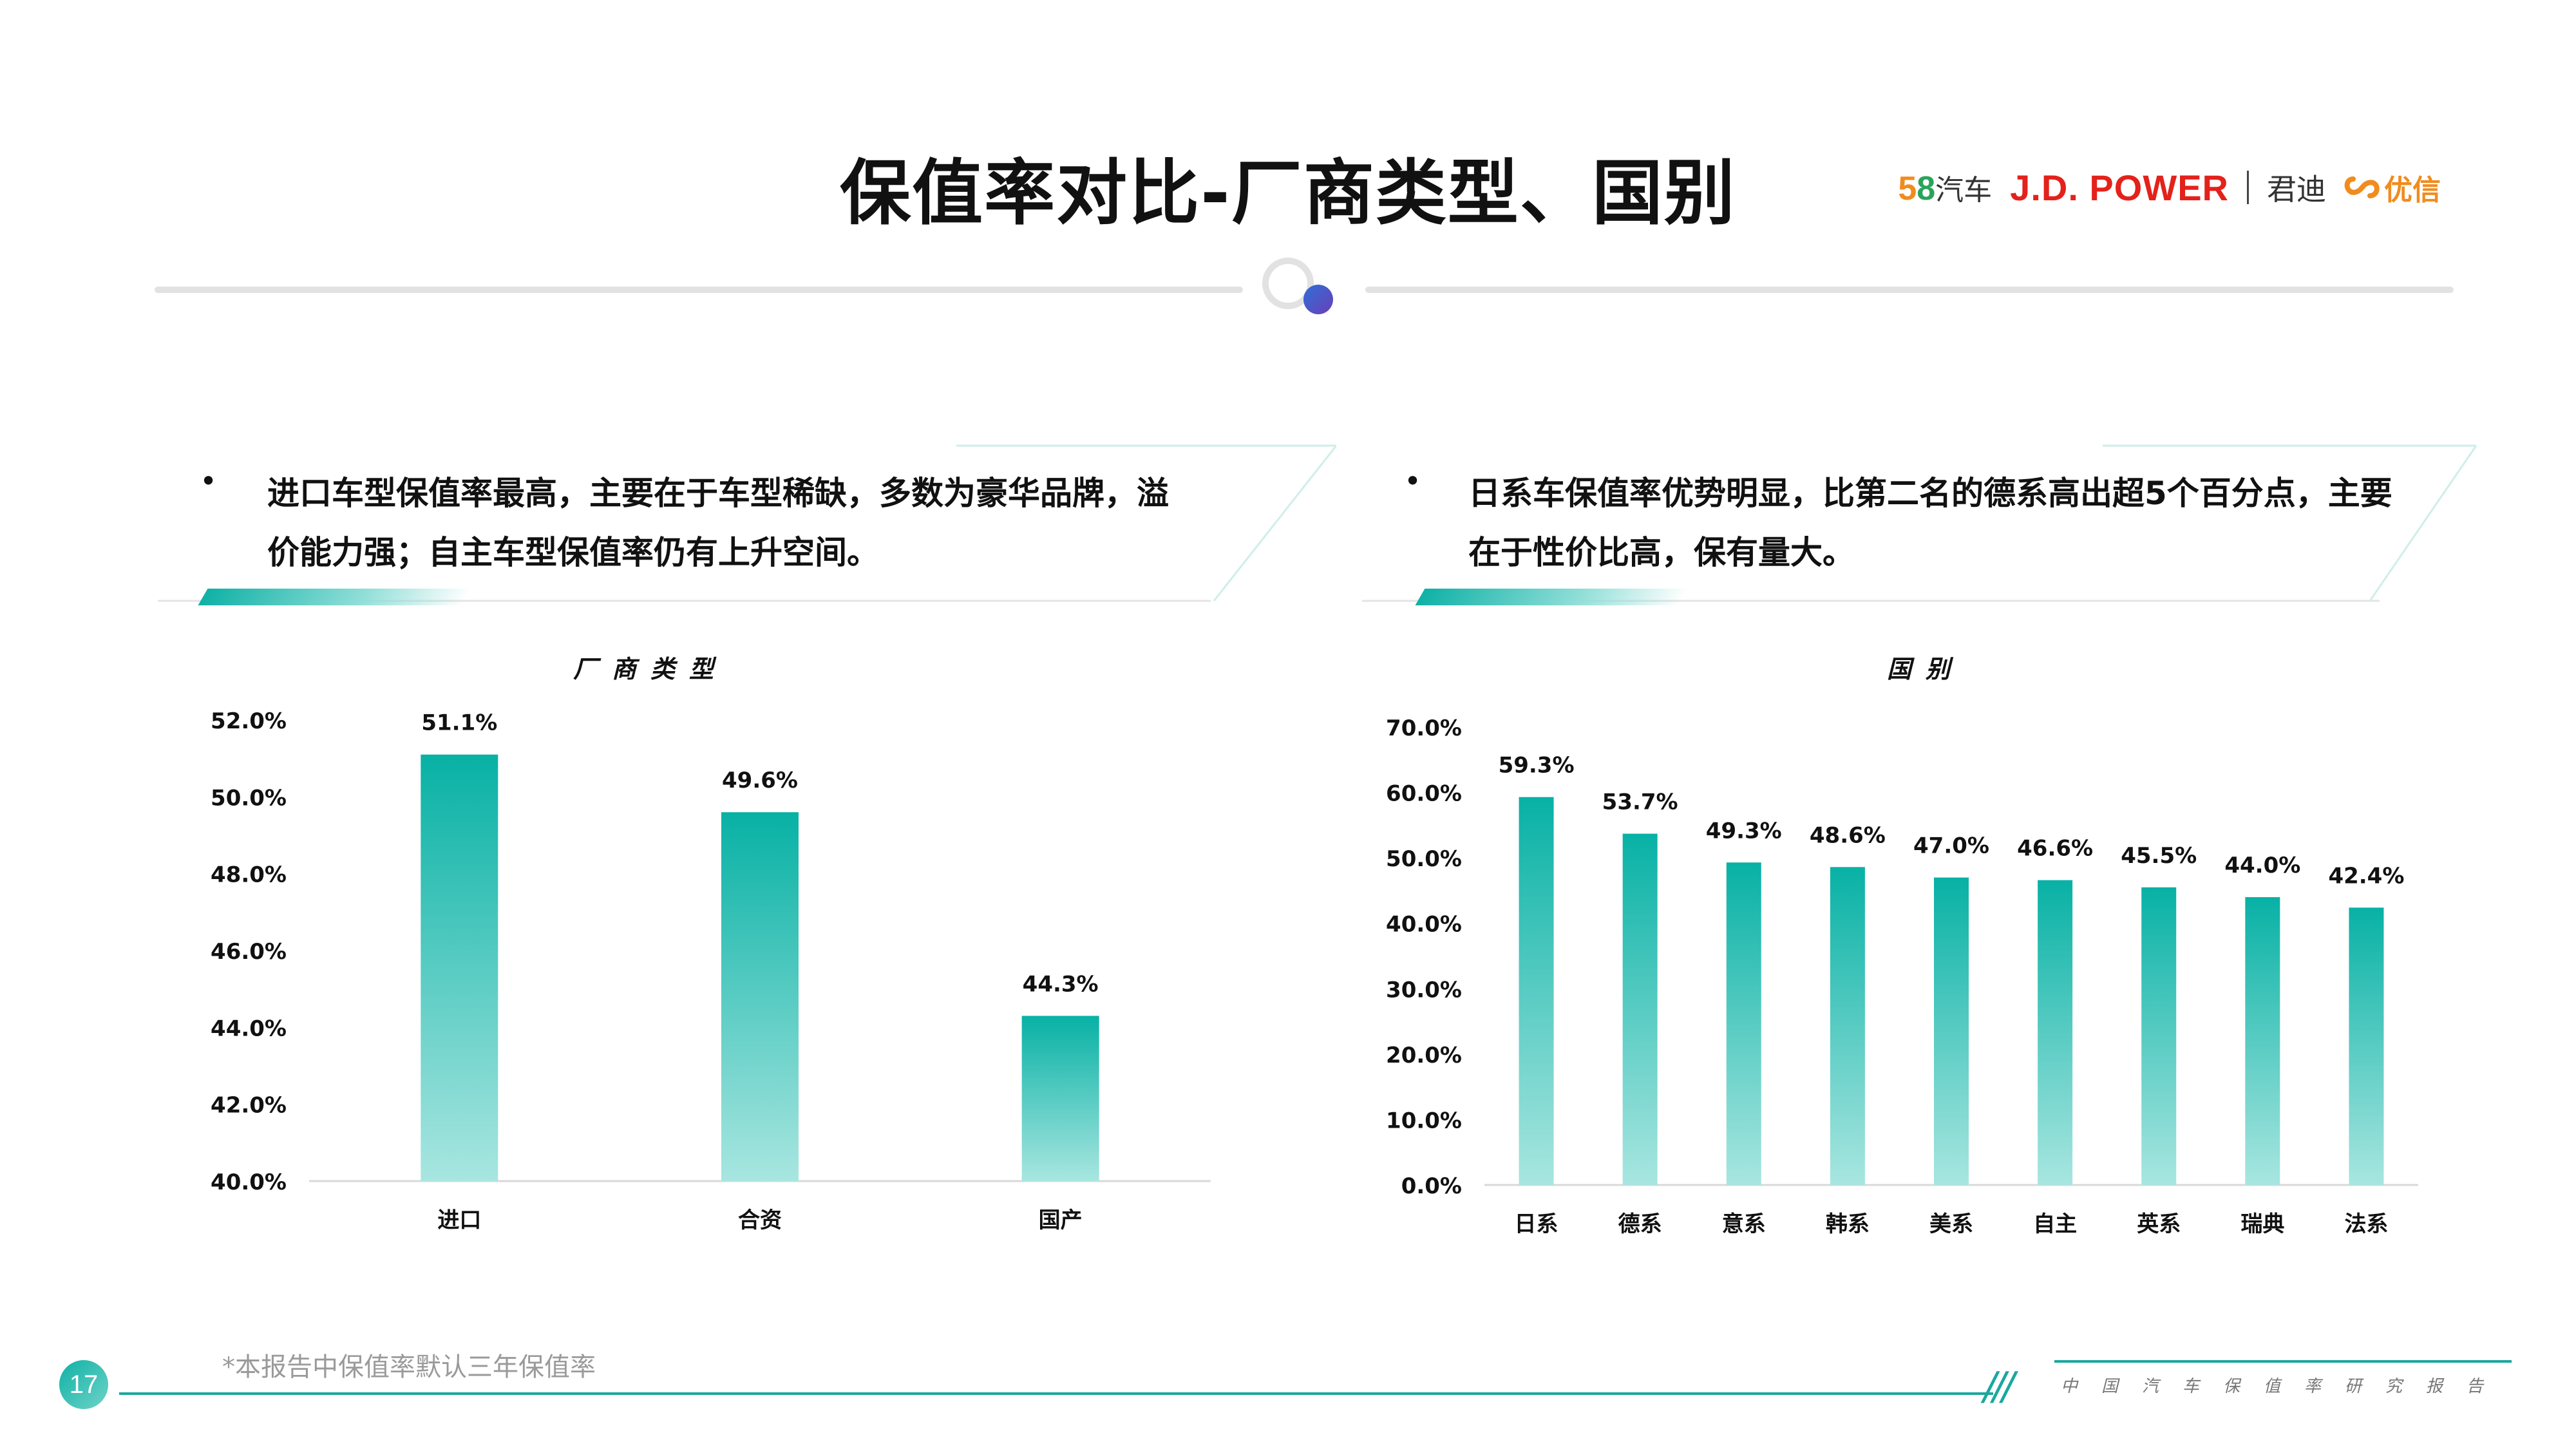 Image resolution: width=2576 pixels, height=1449 pixels. What do you see at coordinates (1424, 925) in the screenshot?
I see `chart2-y-tick-label: 40.0%` at bounding box center [1424, 925].